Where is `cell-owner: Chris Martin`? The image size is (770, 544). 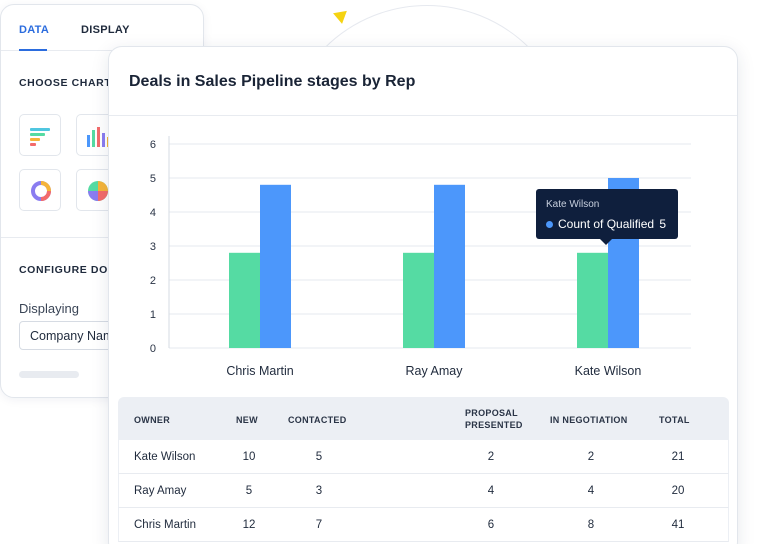 cell-owner: Chris Martin is located at coordinates (165, 525).